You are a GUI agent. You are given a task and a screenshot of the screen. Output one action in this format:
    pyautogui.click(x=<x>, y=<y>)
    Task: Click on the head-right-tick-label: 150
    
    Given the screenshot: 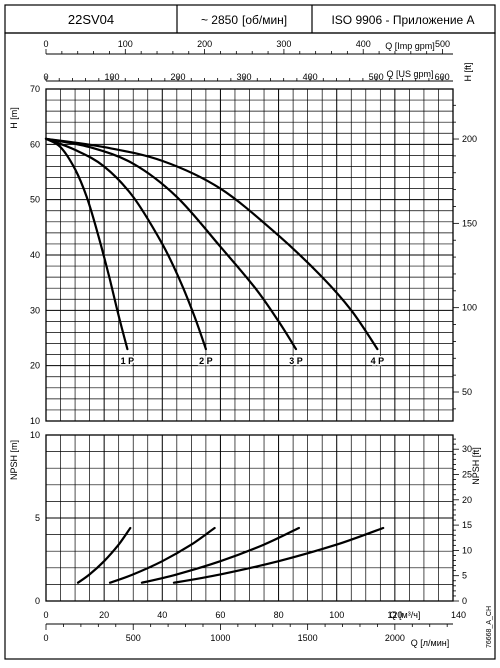 What is the action you would take?
    pyautogui.click(x=469, y=223)
    